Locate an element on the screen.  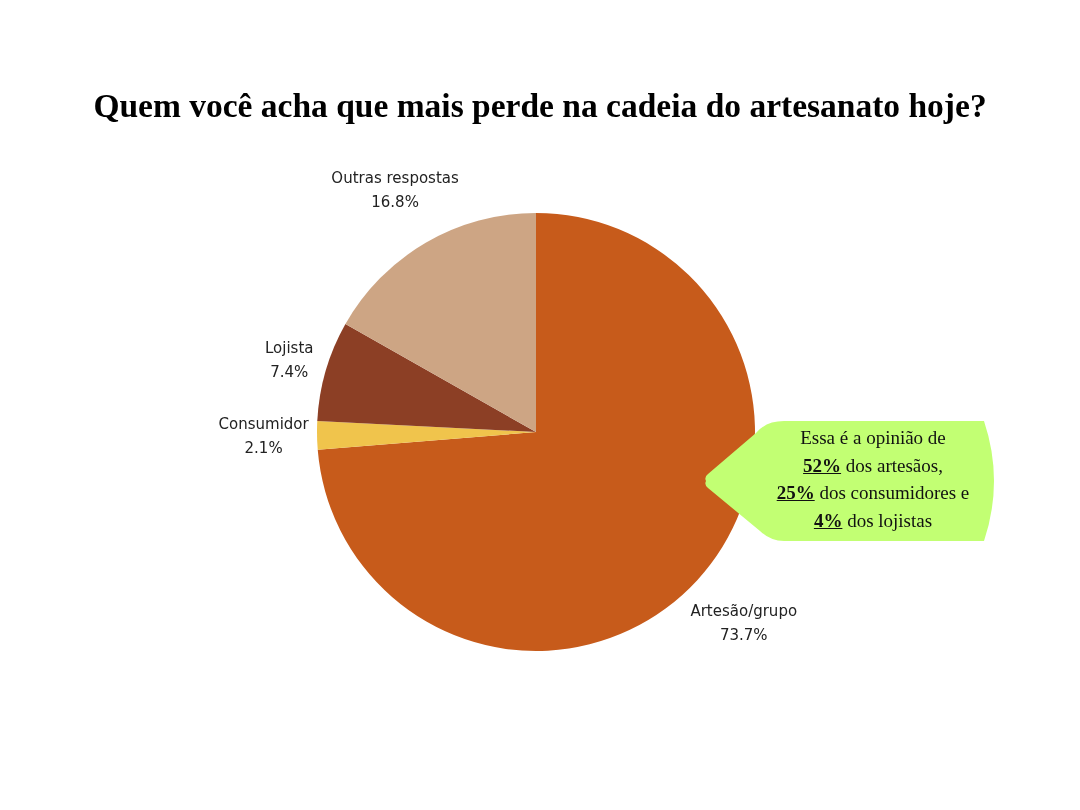
data-label: 16.8% is located at coordinates (395, 202).